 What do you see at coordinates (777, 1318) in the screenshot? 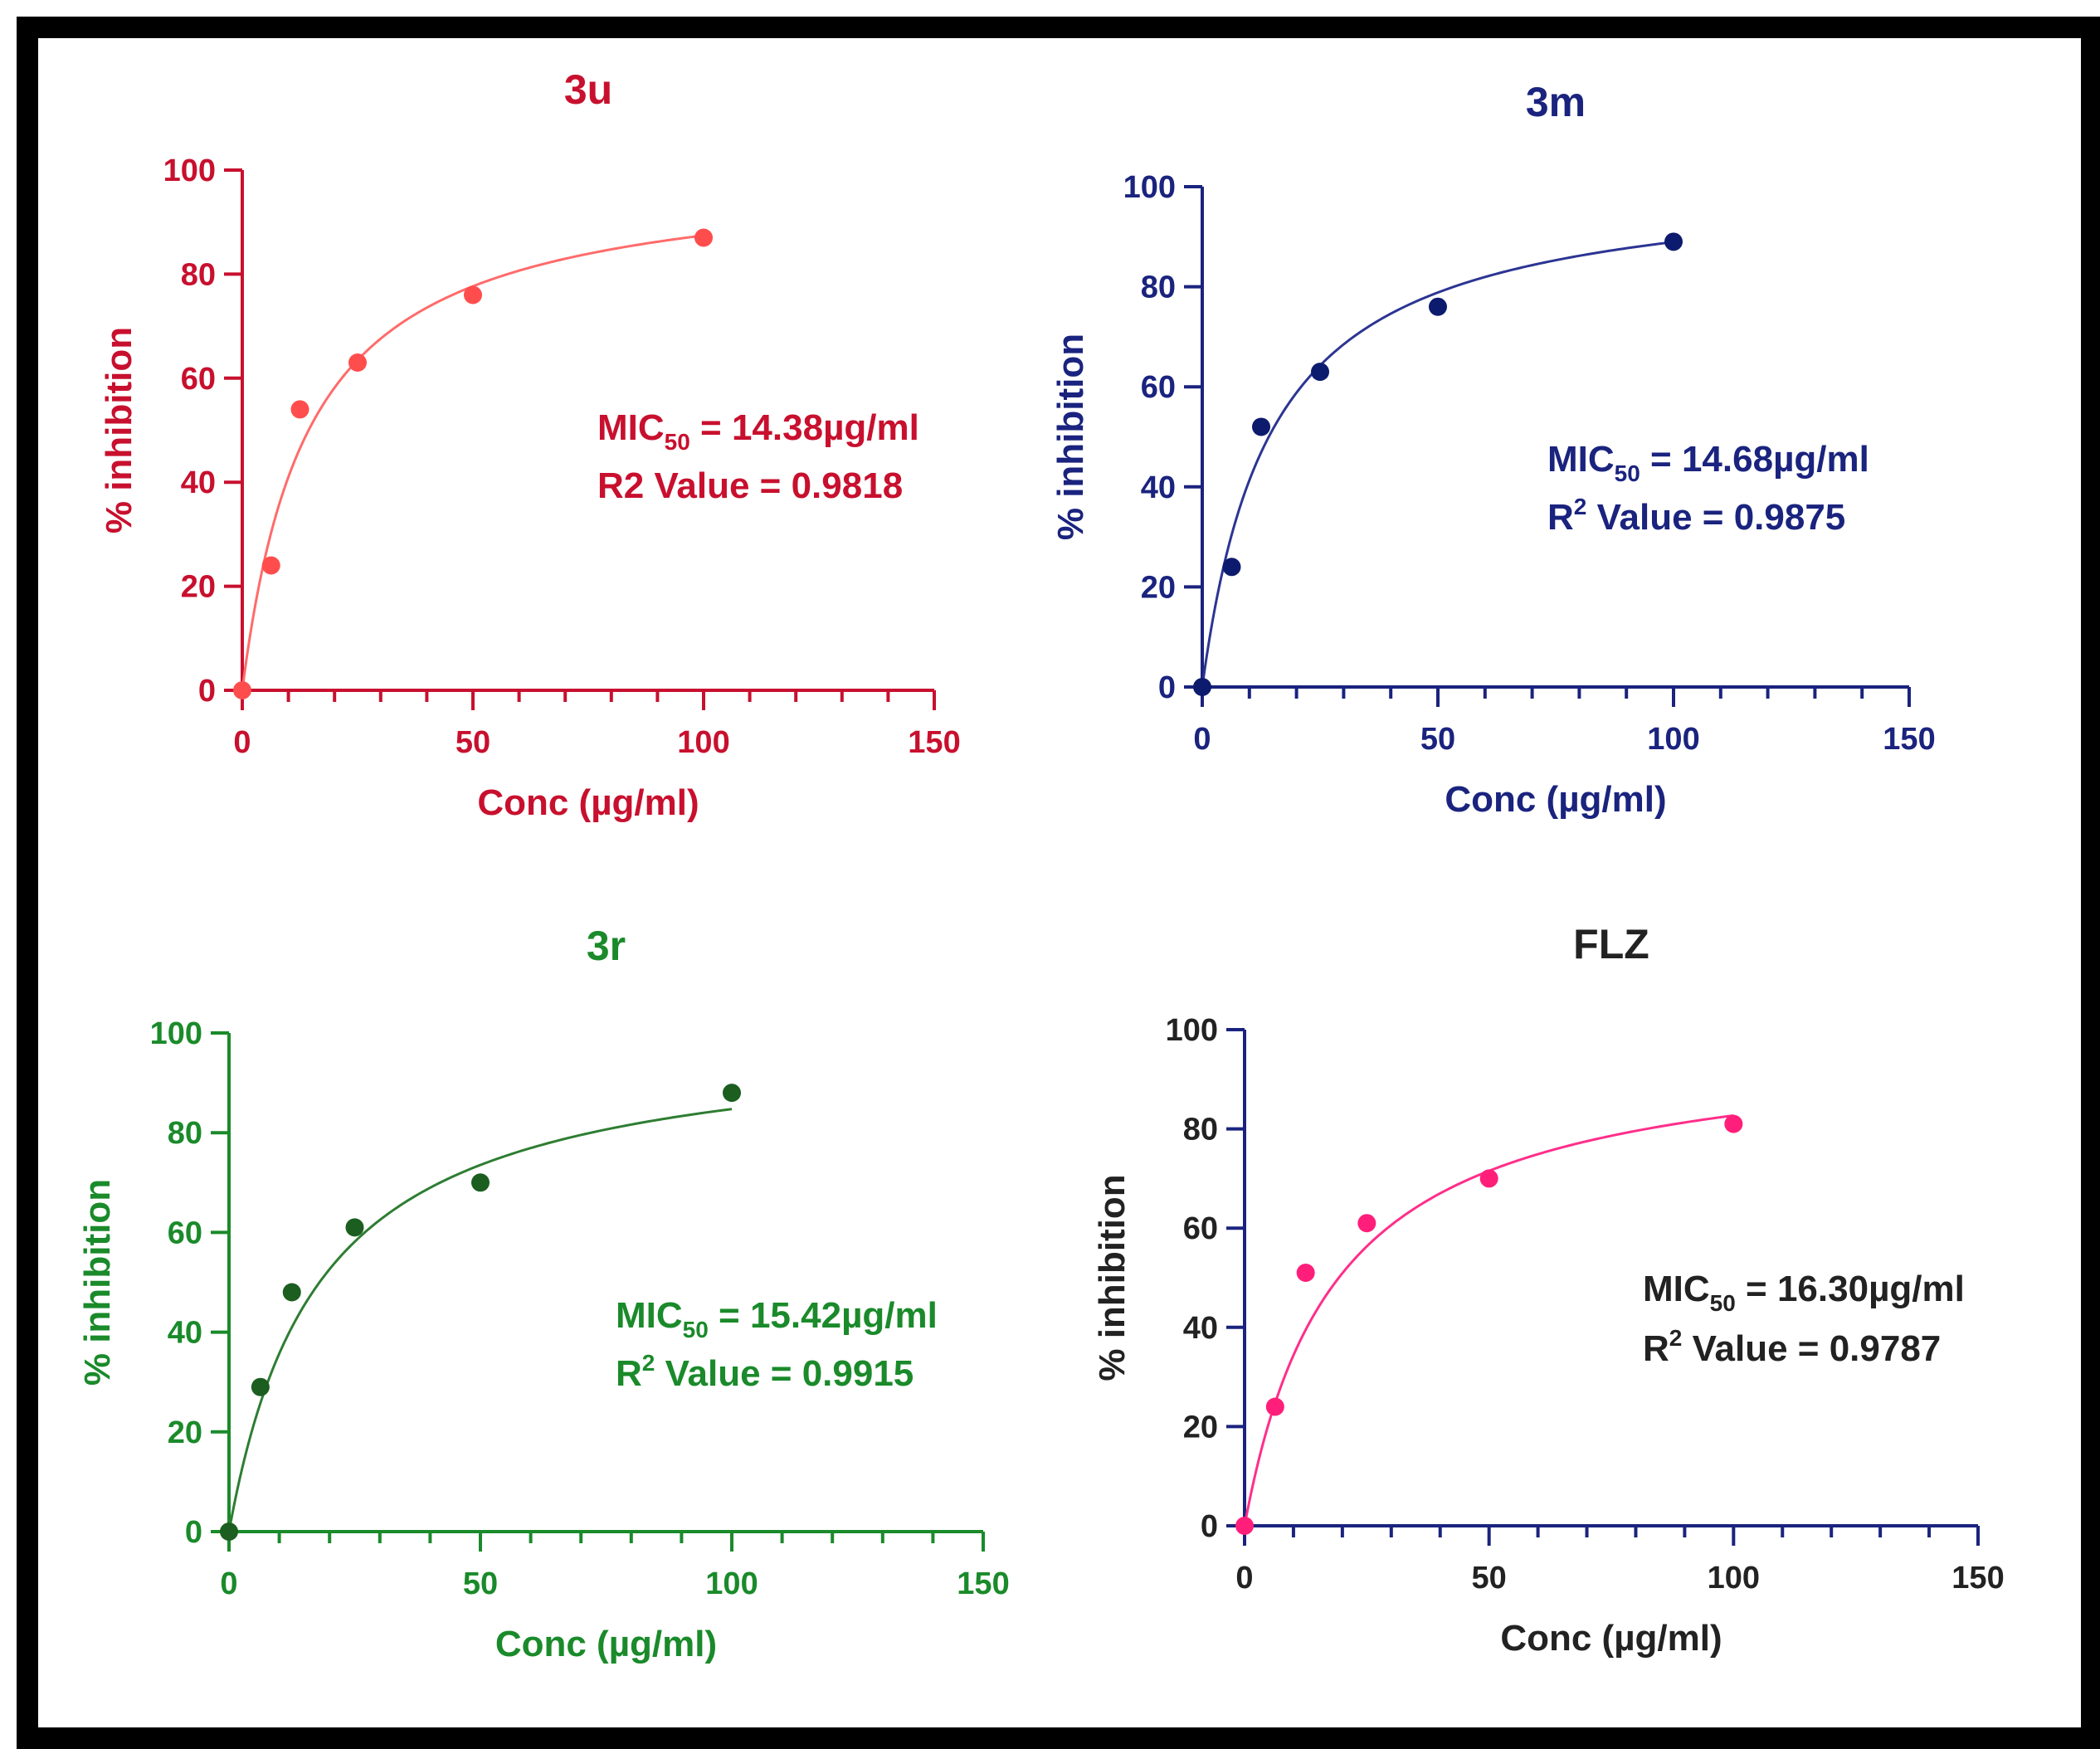
I see `mic50-annotation: MIC50 = 15.42µg/ml` at bounding box center [777, 1318].